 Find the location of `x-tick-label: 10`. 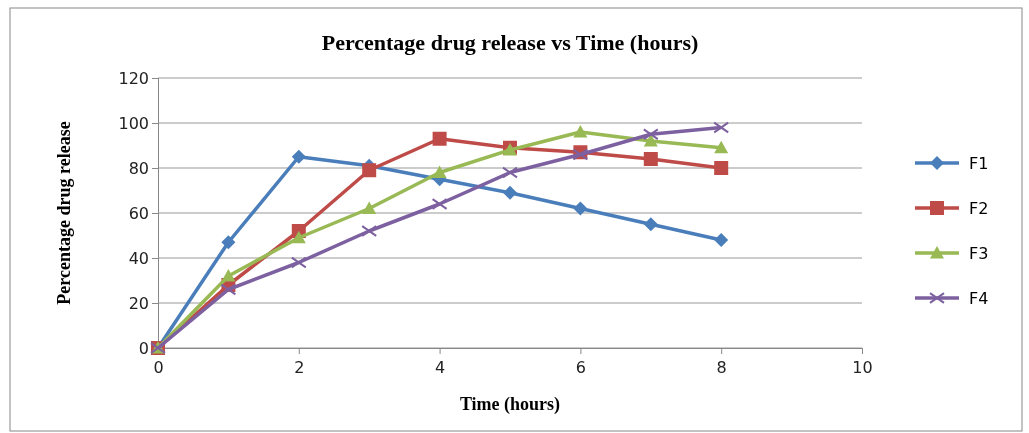

x-tick-label: 10 is located at coordinates (862, 367).